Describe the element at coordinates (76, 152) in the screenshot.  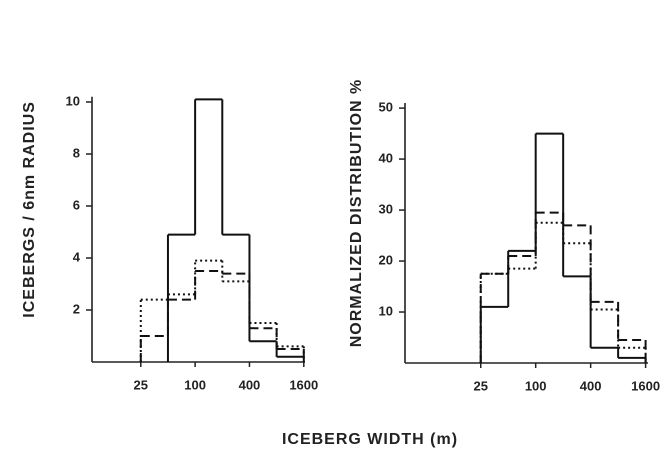
I see `y-tick-label: 8` at that location.